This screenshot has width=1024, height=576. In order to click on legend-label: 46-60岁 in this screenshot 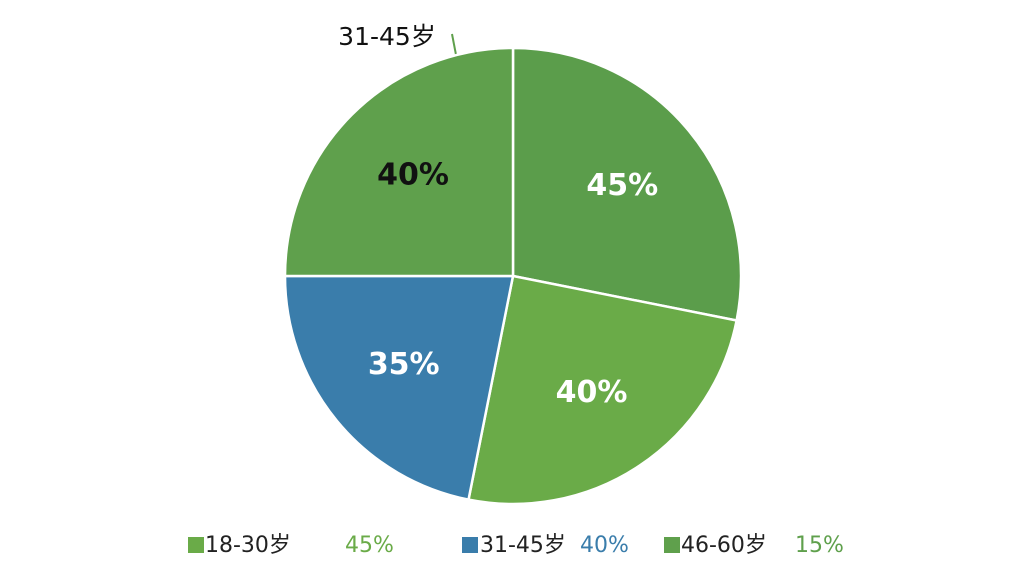, I will do `click(724, 545)`.